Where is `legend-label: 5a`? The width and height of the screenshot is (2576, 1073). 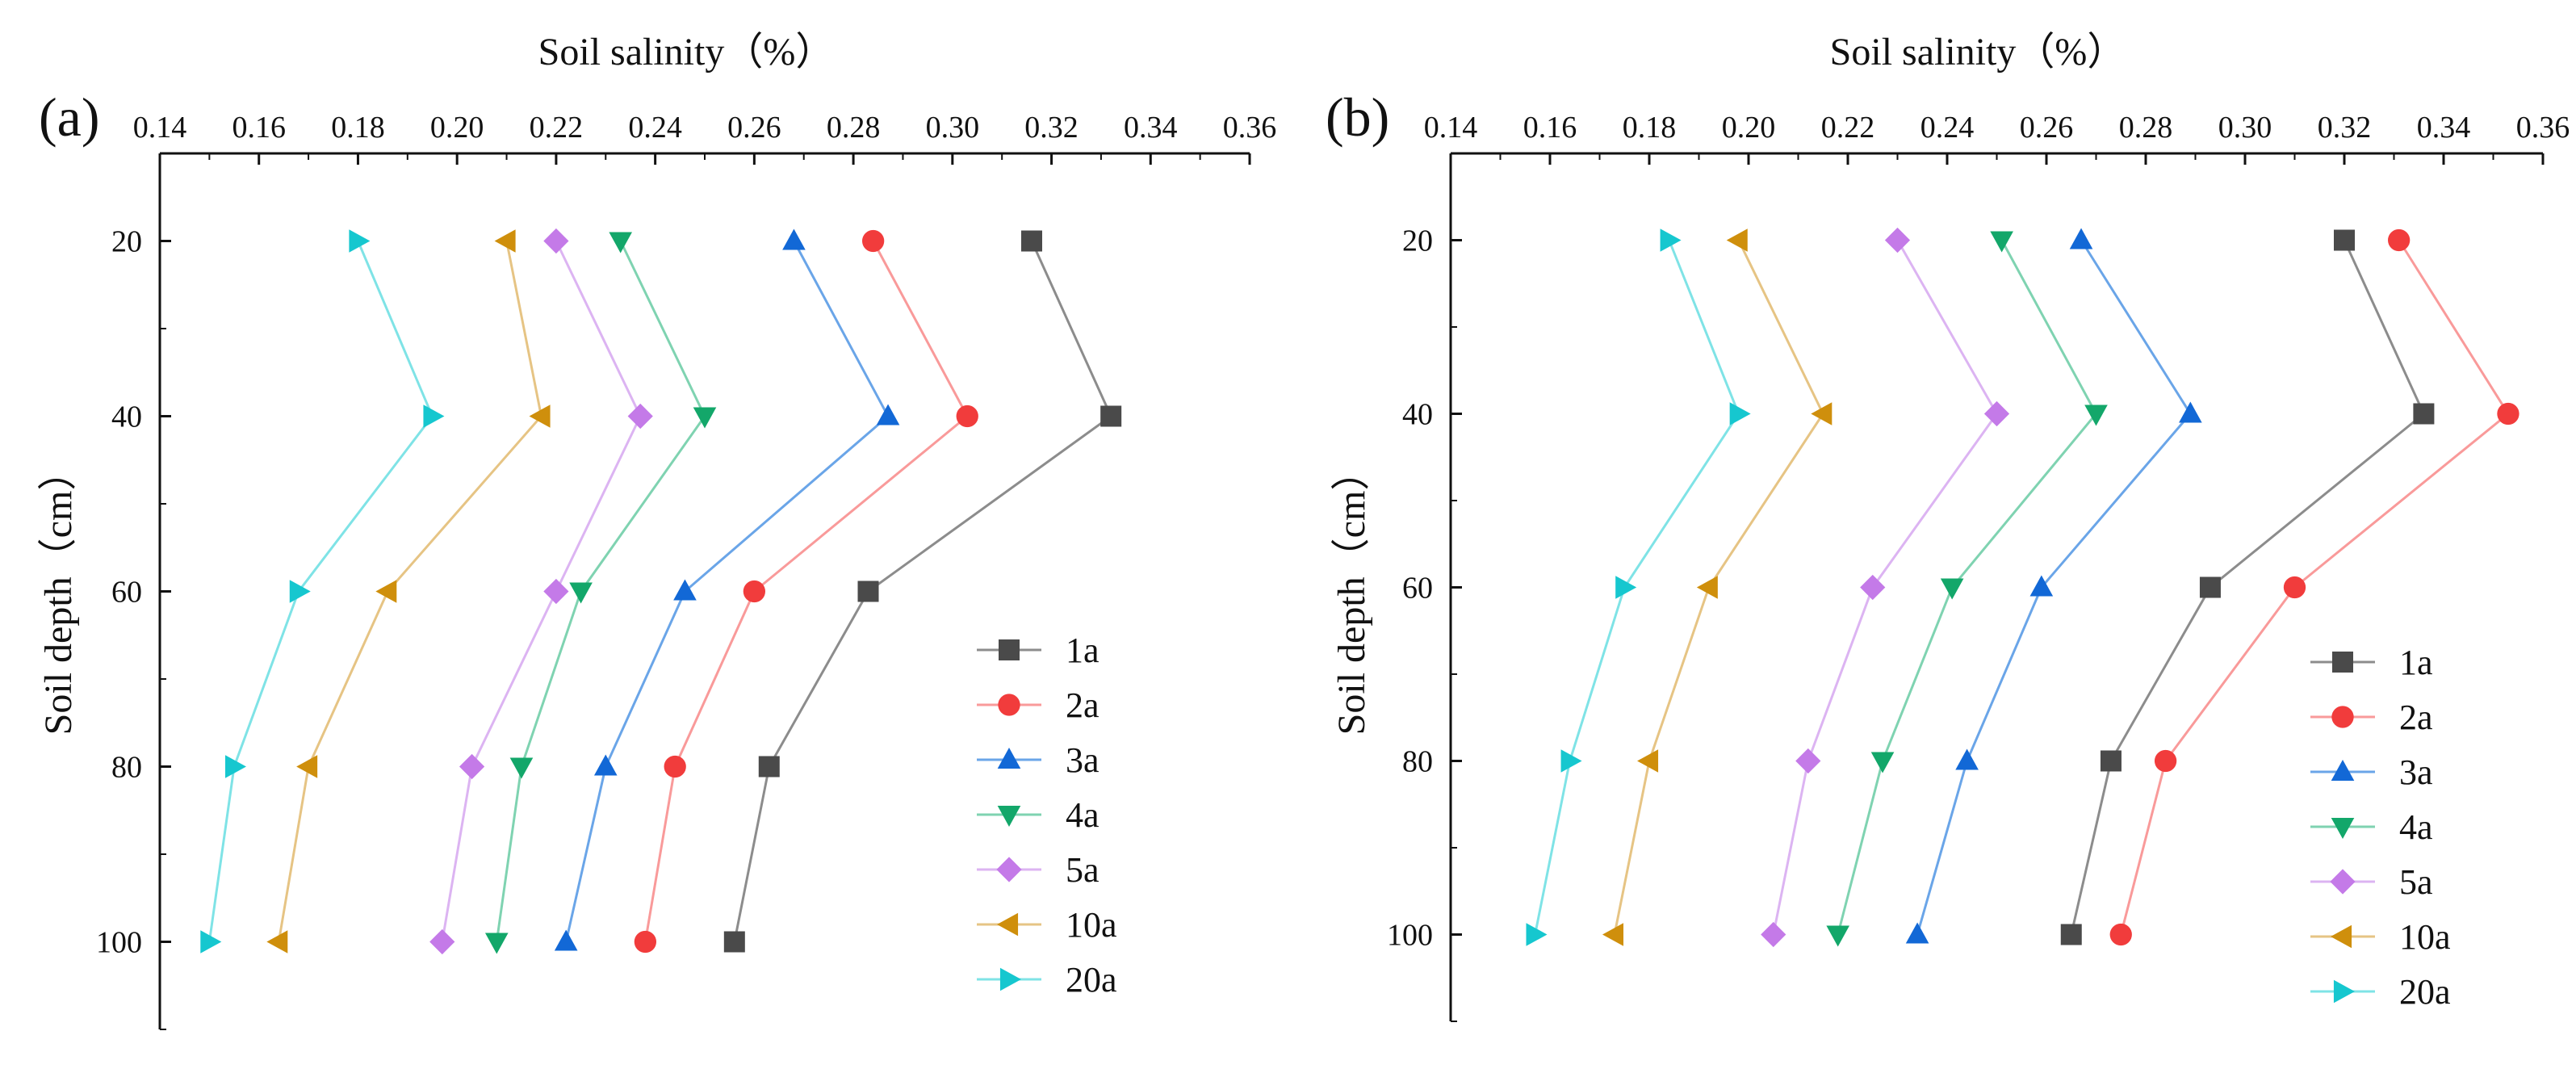 legend-label: 5a is located at coordinates (2416, 882).